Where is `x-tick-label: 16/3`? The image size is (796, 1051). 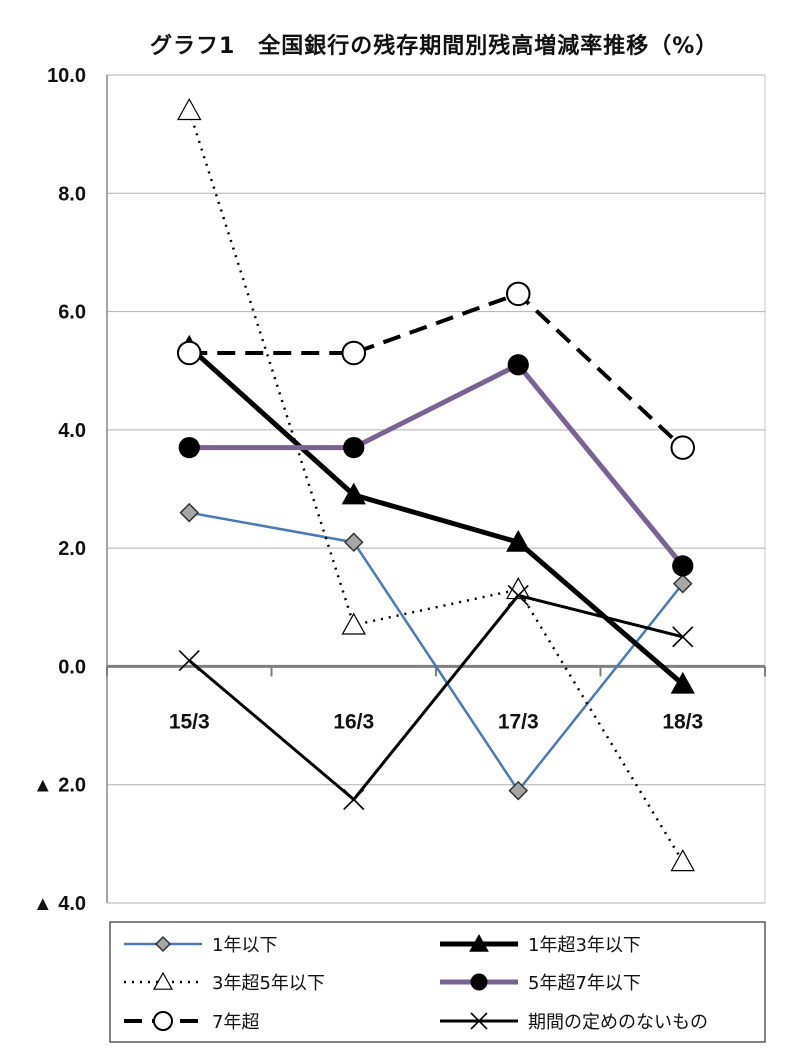
x-tick-label: 16/3 is located at coordinates (353, 721).